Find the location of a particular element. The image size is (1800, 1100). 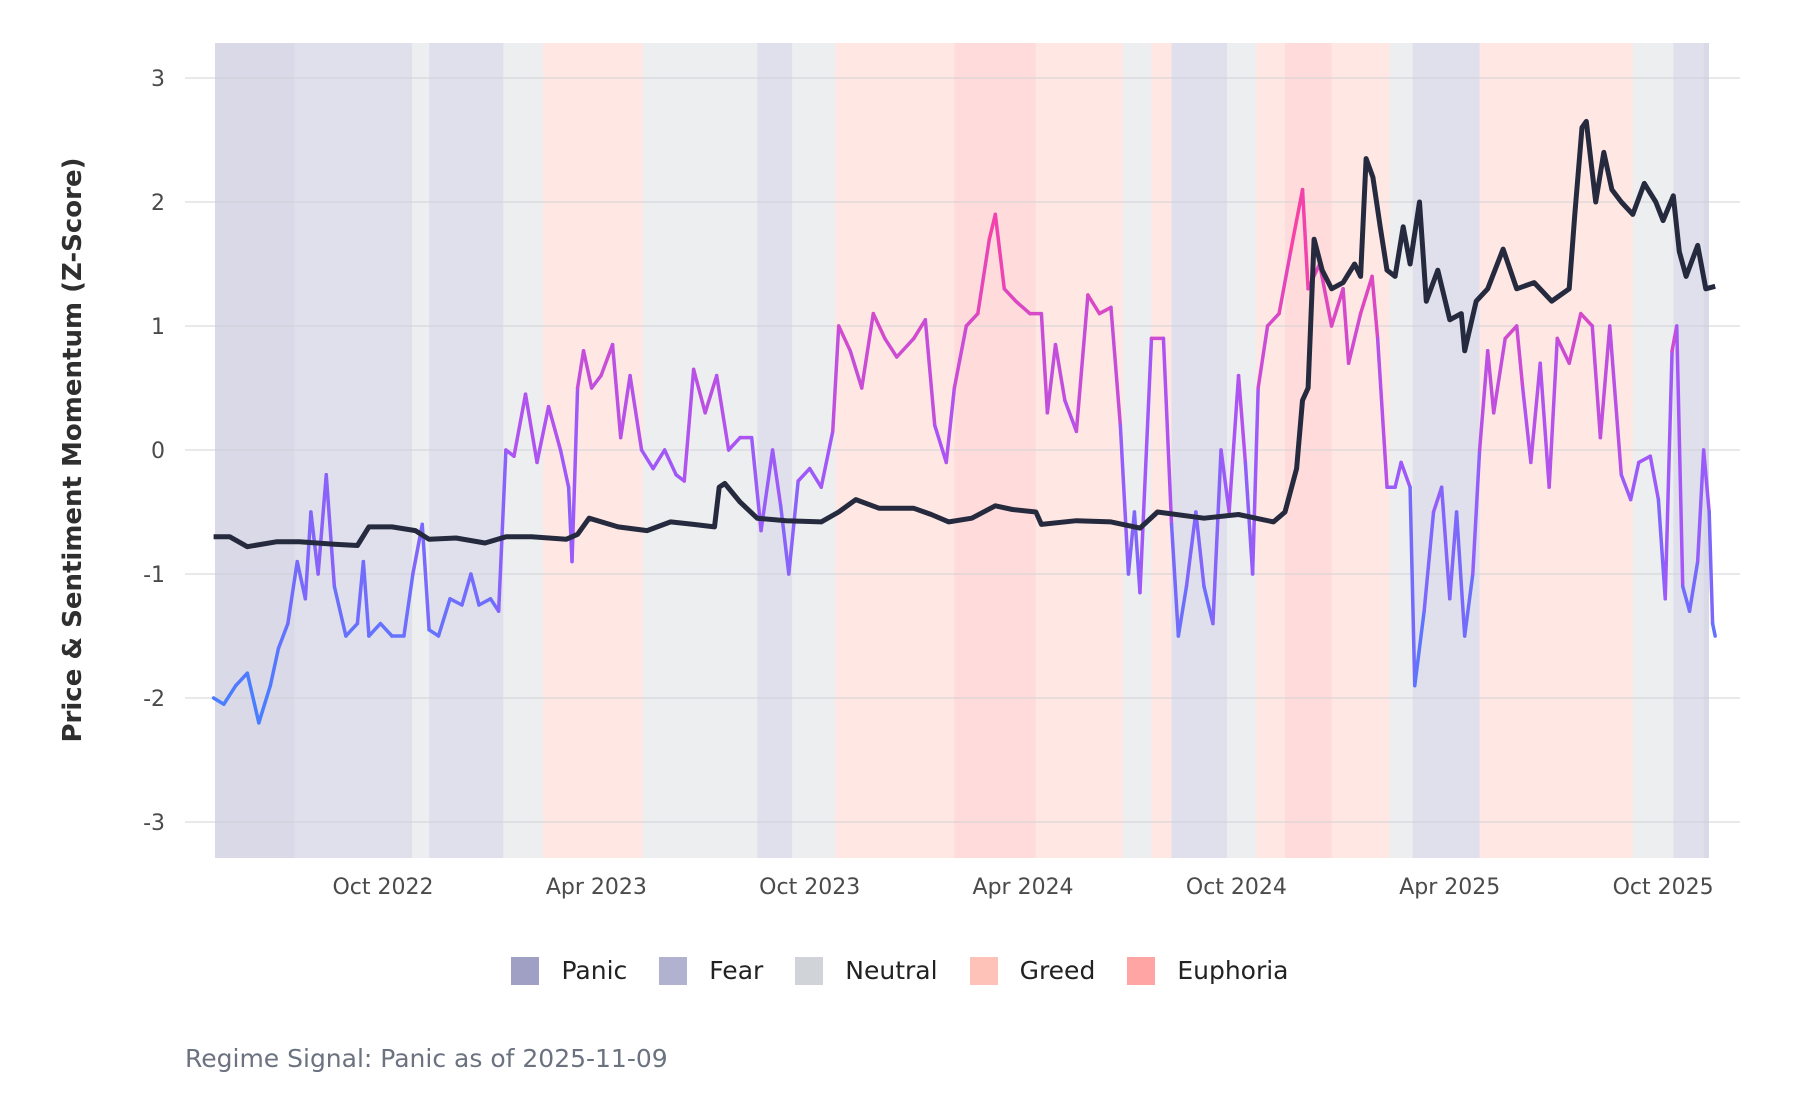

legend-item-euphoria: Euphoria is located at coordinates (1208, 970).